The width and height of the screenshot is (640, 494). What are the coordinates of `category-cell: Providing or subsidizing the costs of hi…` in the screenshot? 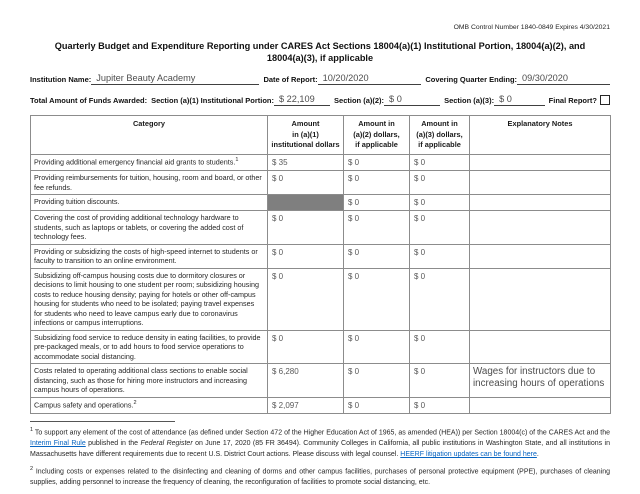 It's located at (149, 256).